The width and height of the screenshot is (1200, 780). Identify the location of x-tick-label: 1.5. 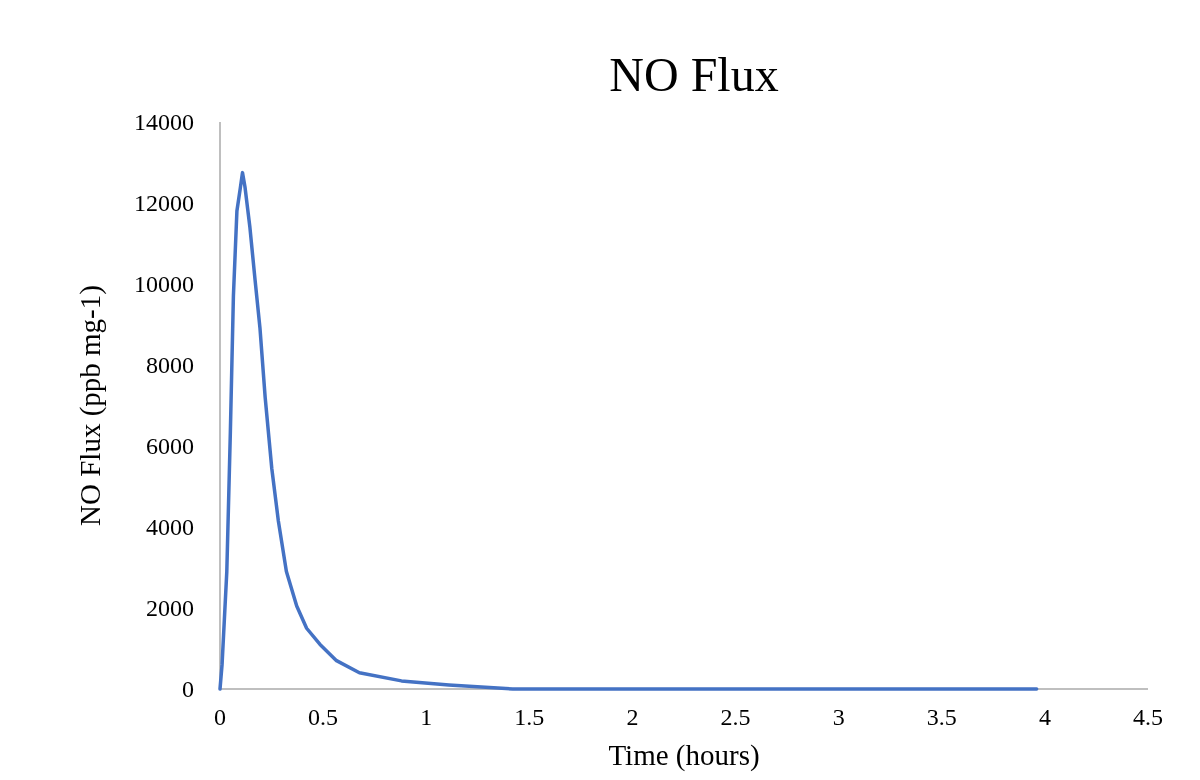
(529, 717).